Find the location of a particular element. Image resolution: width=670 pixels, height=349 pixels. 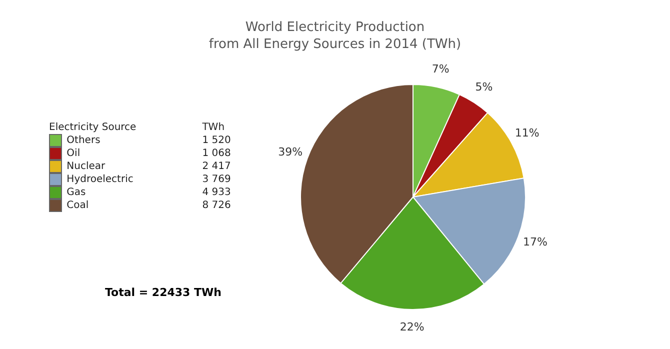

data-label: 8 726 is located at coordinates (216, 205).